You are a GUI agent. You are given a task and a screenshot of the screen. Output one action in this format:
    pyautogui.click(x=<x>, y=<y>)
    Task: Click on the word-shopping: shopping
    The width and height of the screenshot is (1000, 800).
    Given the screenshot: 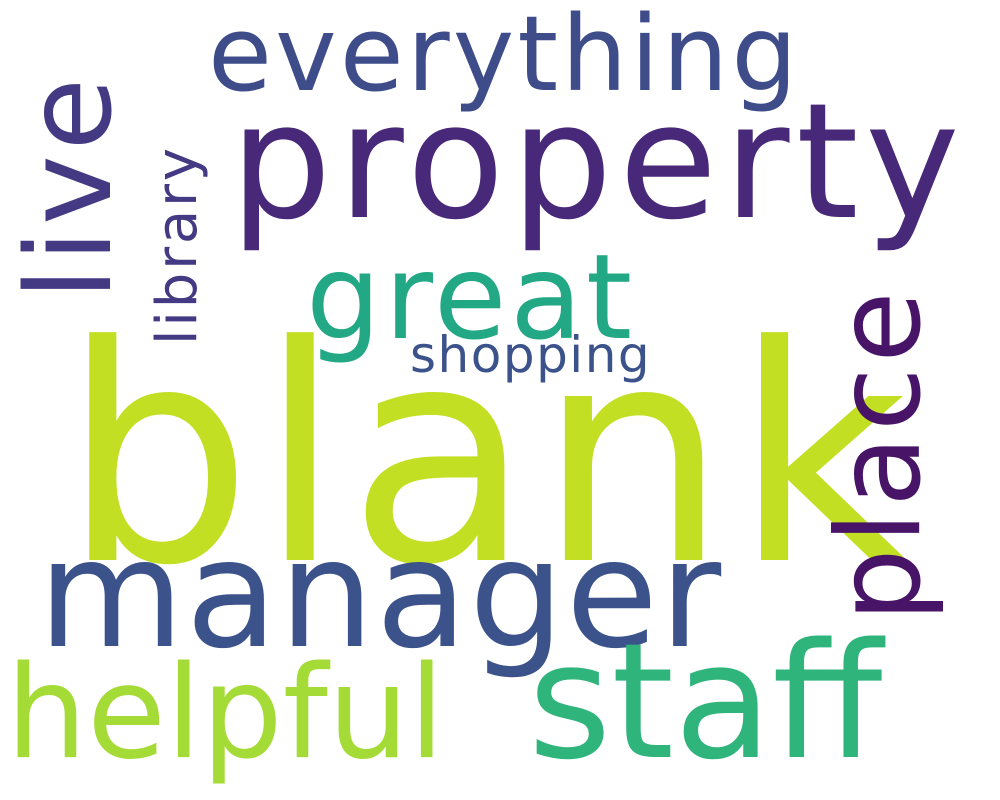 What is the action you would take?
    pyautogui.click(x=531, y=355)
    